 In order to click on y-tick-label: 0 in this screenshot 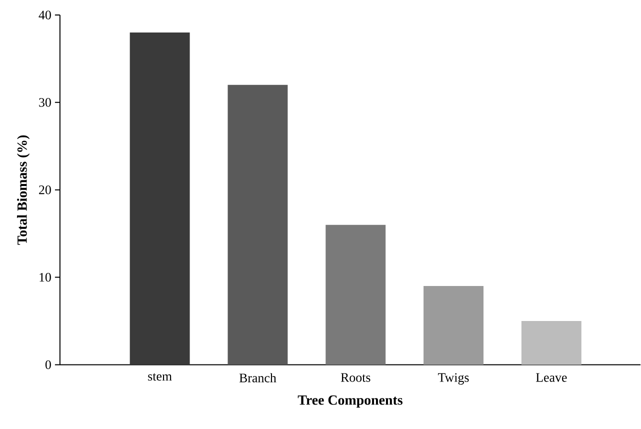, I will do `click(48, 365)`.